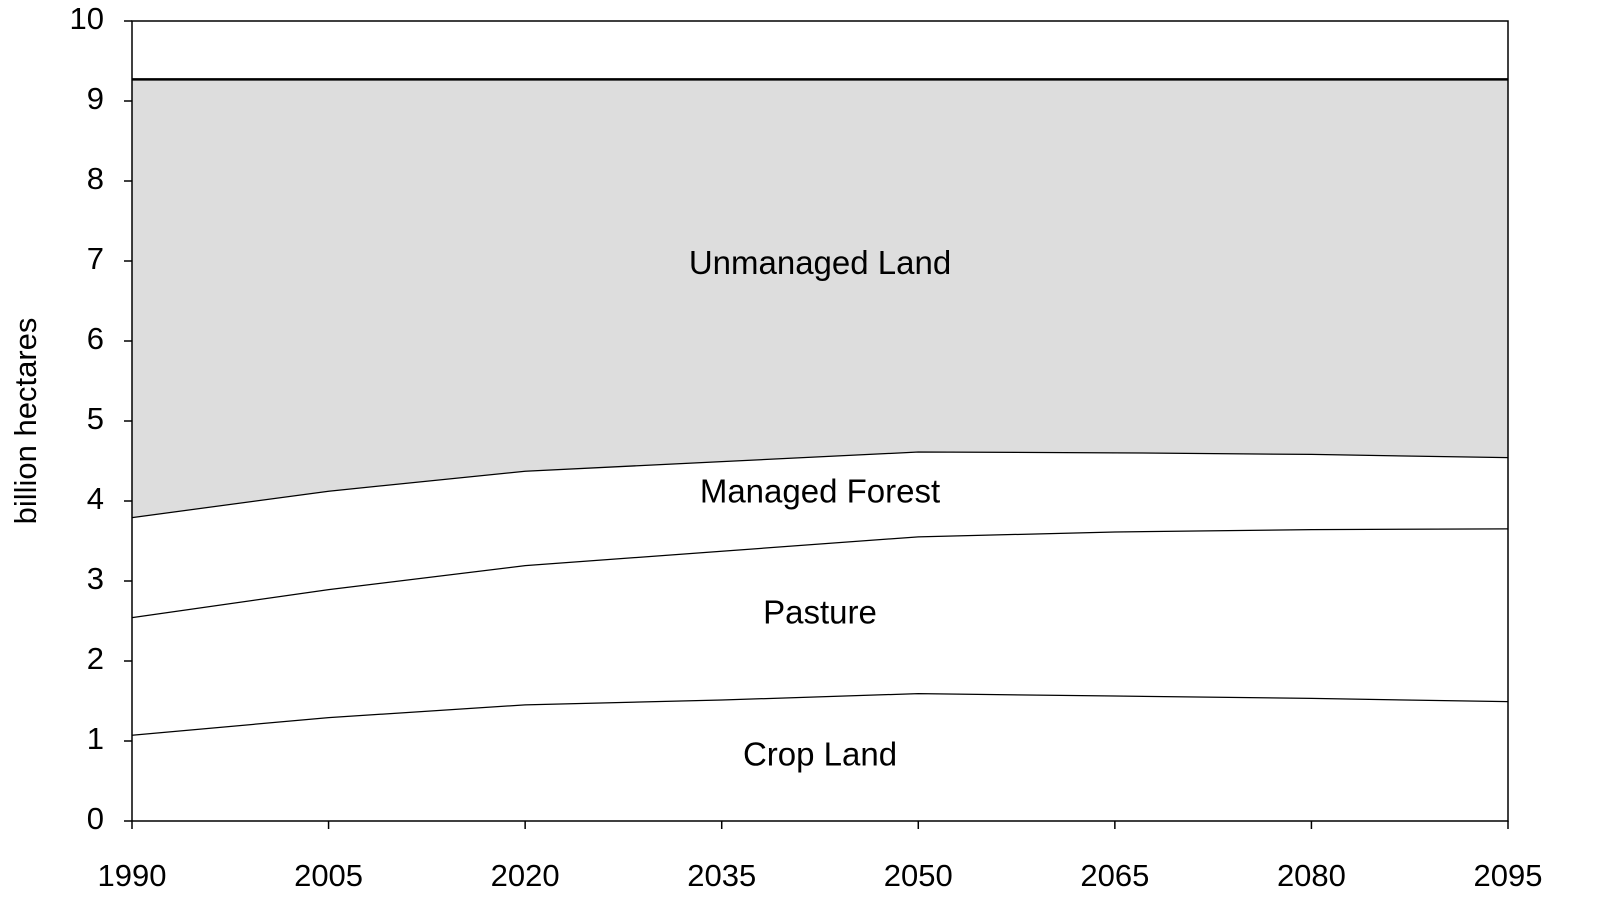  What do you see at coordinates (1114, 875) in the screenshot?
I see `x-tick-label: 2065` at bounding box center [1114, 875].